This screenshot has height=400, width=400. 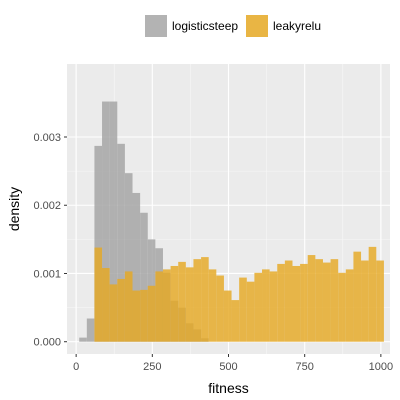 What do you see at coordinates (50, 240) in the screenshot?
I see `y-axis-ticks: 0.000 0.001 0.002 0.003` at bounding box center [50, 240].